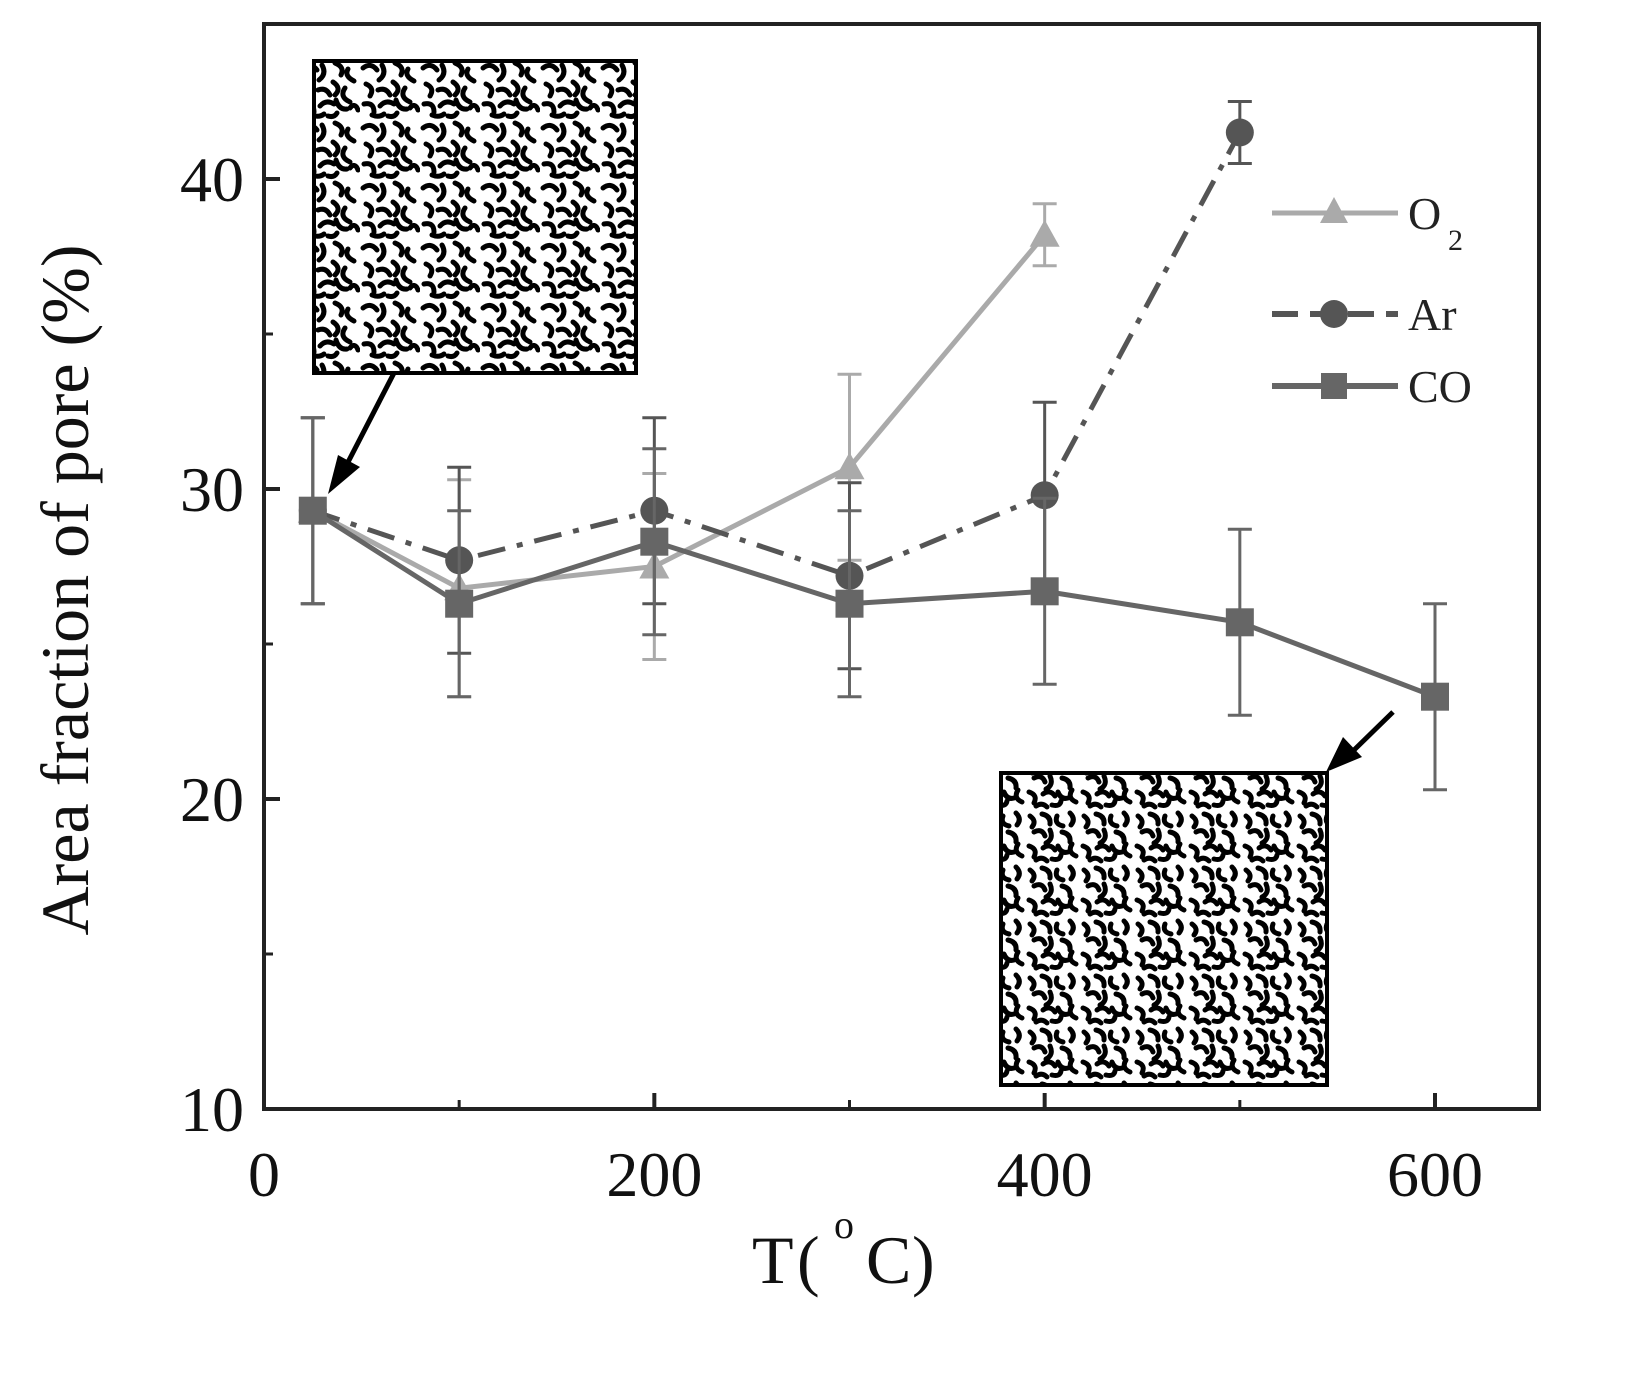 This screenshot has width=1634, height=1382. Describe the element at coordinates (1455, 240) in the screenshot. I see `legend-label-o2-subscript: 2` at that location.